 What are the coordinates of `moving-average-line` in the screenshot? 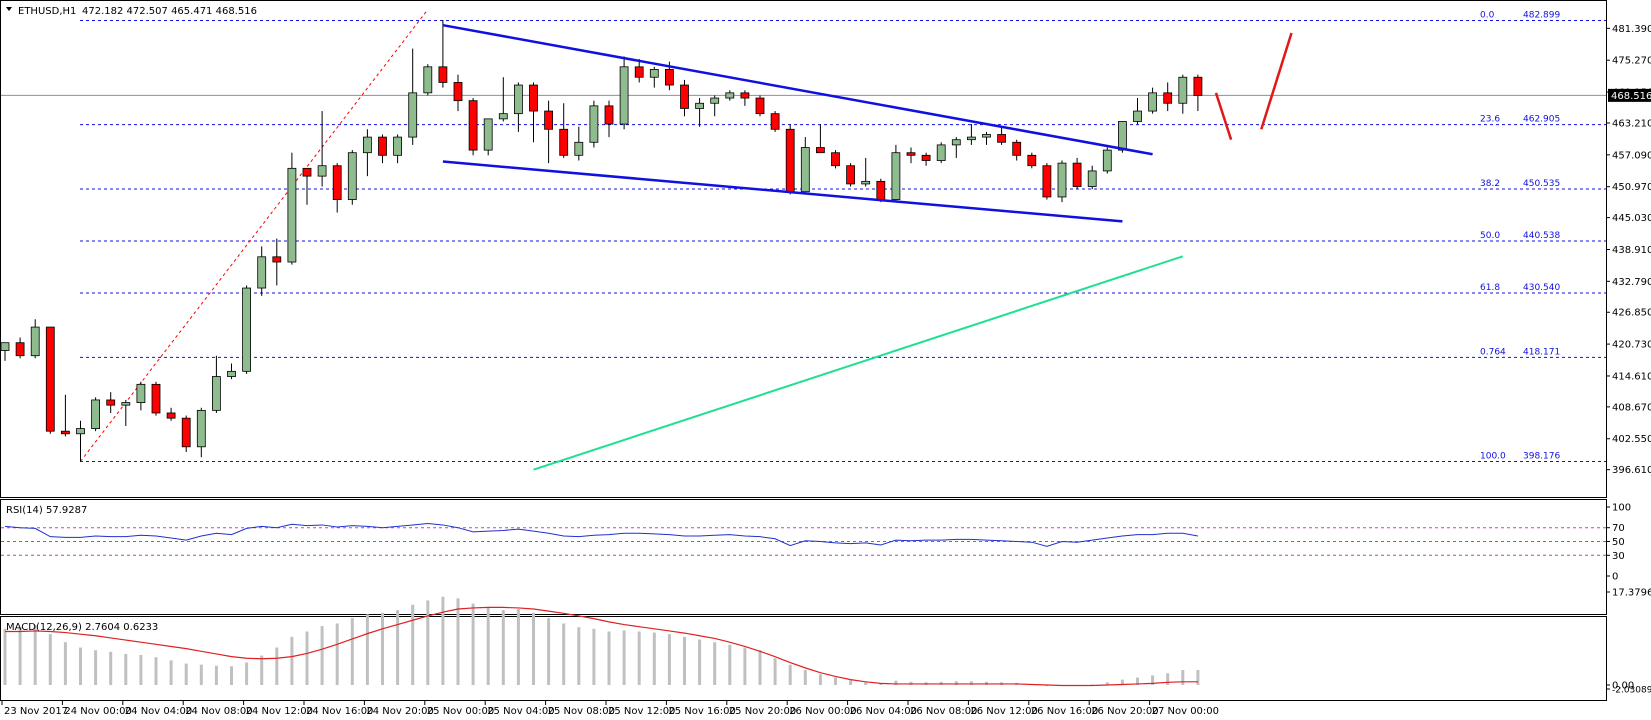 It's located at (858, 363).